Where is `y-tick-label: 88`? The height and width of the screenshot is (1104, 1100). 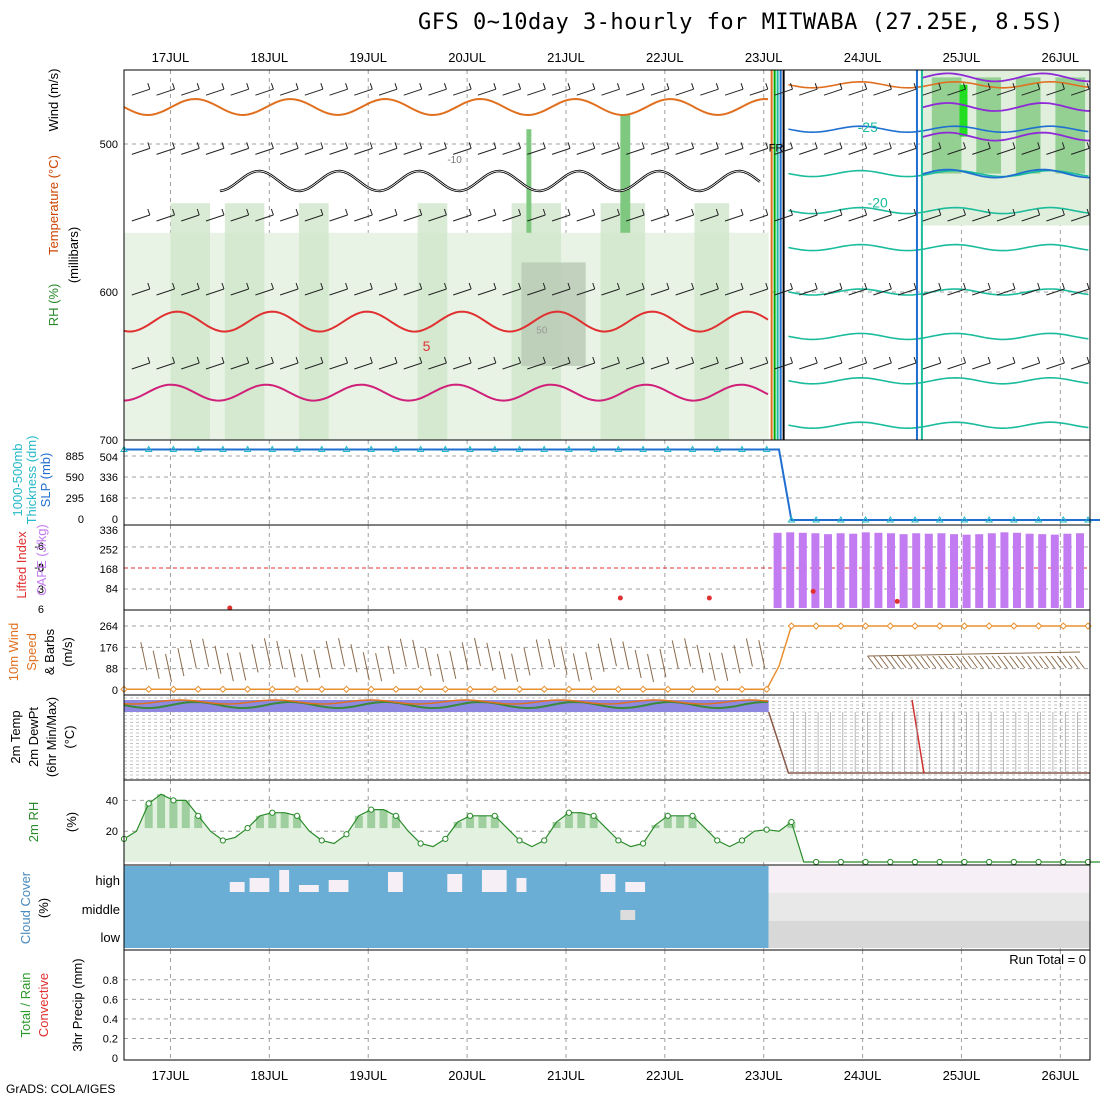 y-tick-label: 88 is located at coordinates (112, 670).